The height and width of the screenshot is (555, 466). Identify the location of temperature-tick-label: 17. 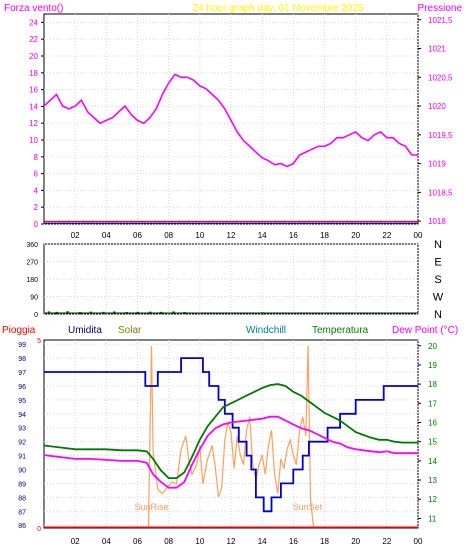
(432, 403).